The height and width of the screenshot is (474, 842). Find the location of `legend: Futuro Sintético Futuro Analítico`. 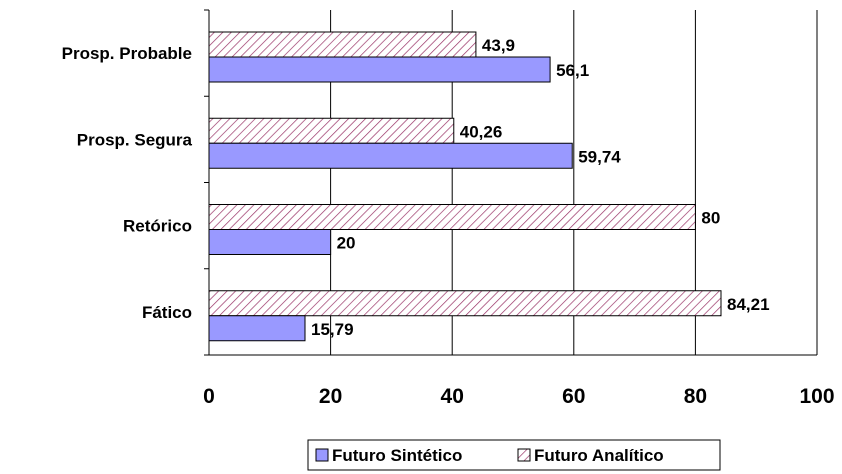

legend: Futuro Sintético Futuro Analítico is located at coordinates (514, 455).